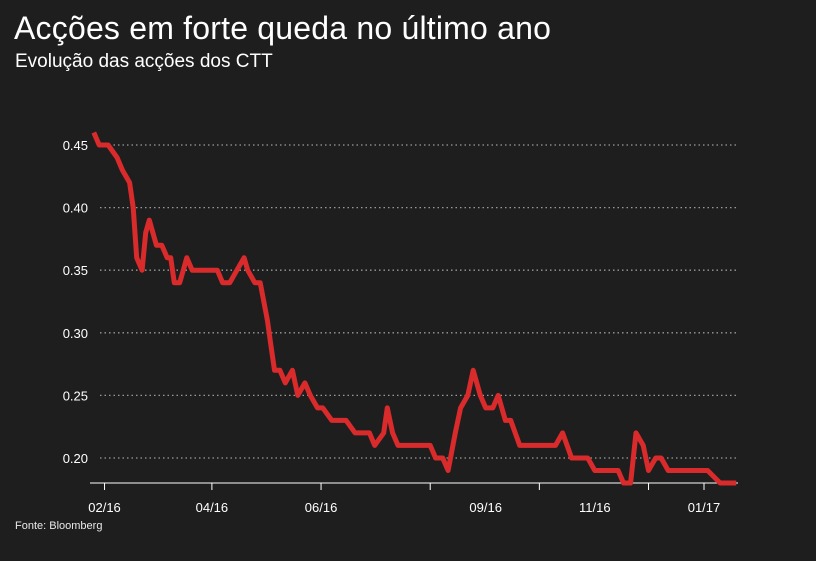 The height and width of the screenshot is (561, 816). I want to click on y-tick-label: 0.35, so click(75, 270).